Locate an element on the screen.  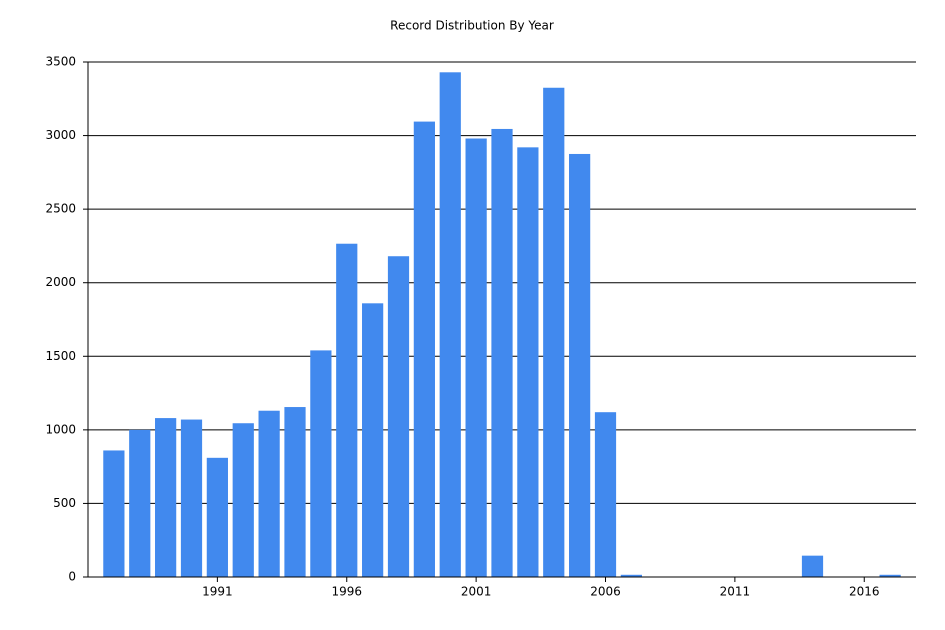
y-tick-label: 3000 is located at coordinates (60, 135).